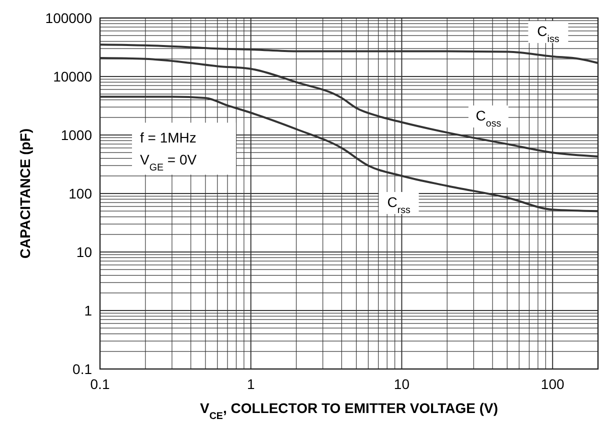  I want to click on y-tick-label: 0.1, so click(82, 368).